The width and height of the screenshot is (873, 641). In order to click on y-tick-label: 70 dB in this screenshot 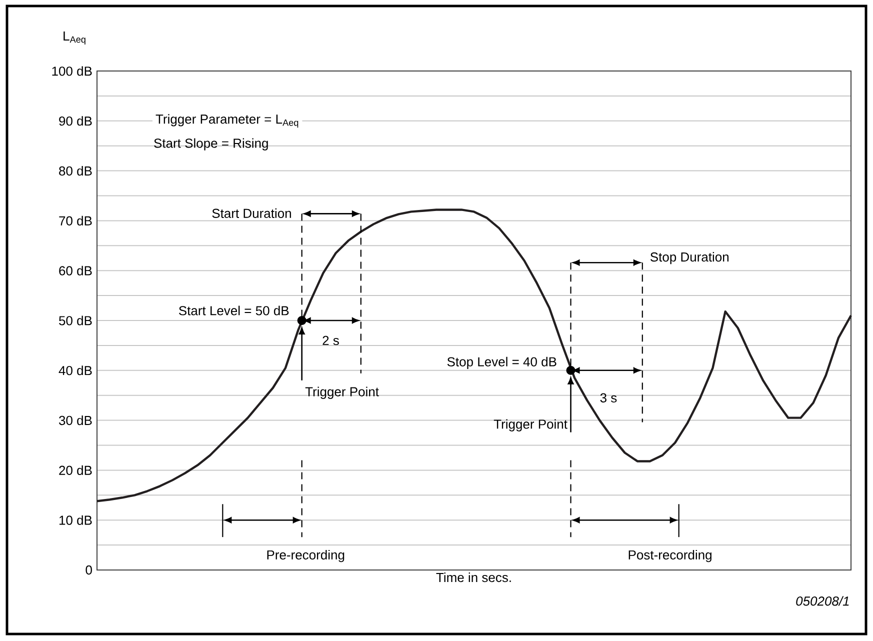, I will do `click(75, 221)`.